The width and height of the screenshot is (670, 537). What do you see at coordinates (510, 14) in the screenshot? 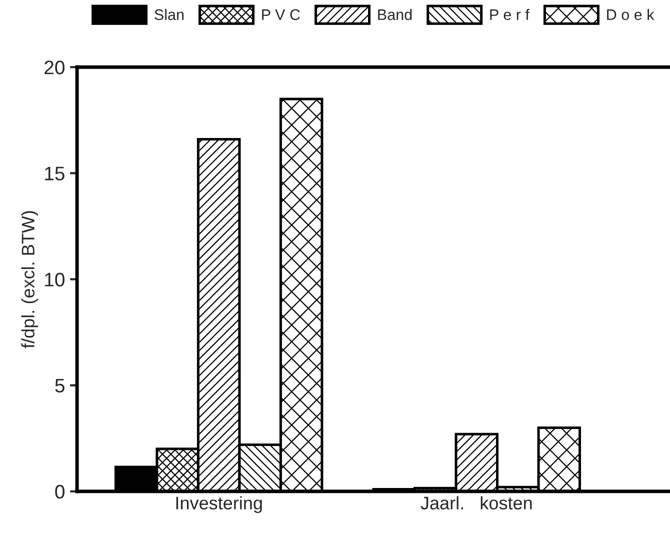
I see `legend-label: P e r f` at bounding box center [510, 14].